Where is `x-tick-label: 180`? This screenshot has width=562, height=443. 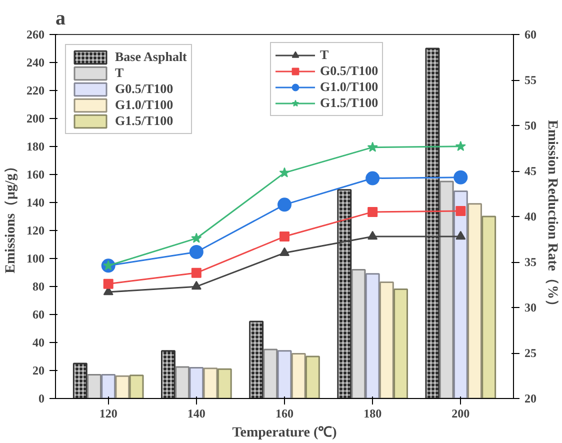
x-tick-label: 180 is located at coordinates (373, 413).